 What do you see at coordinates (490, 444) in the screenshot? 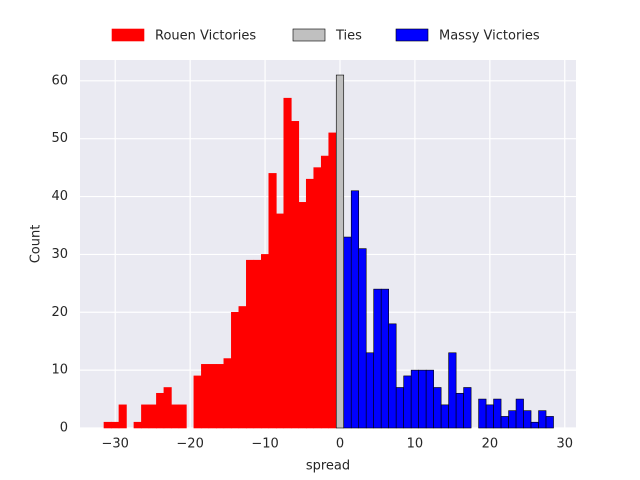
I see `x-tick-label: 20` at bounding box center [490, 444].